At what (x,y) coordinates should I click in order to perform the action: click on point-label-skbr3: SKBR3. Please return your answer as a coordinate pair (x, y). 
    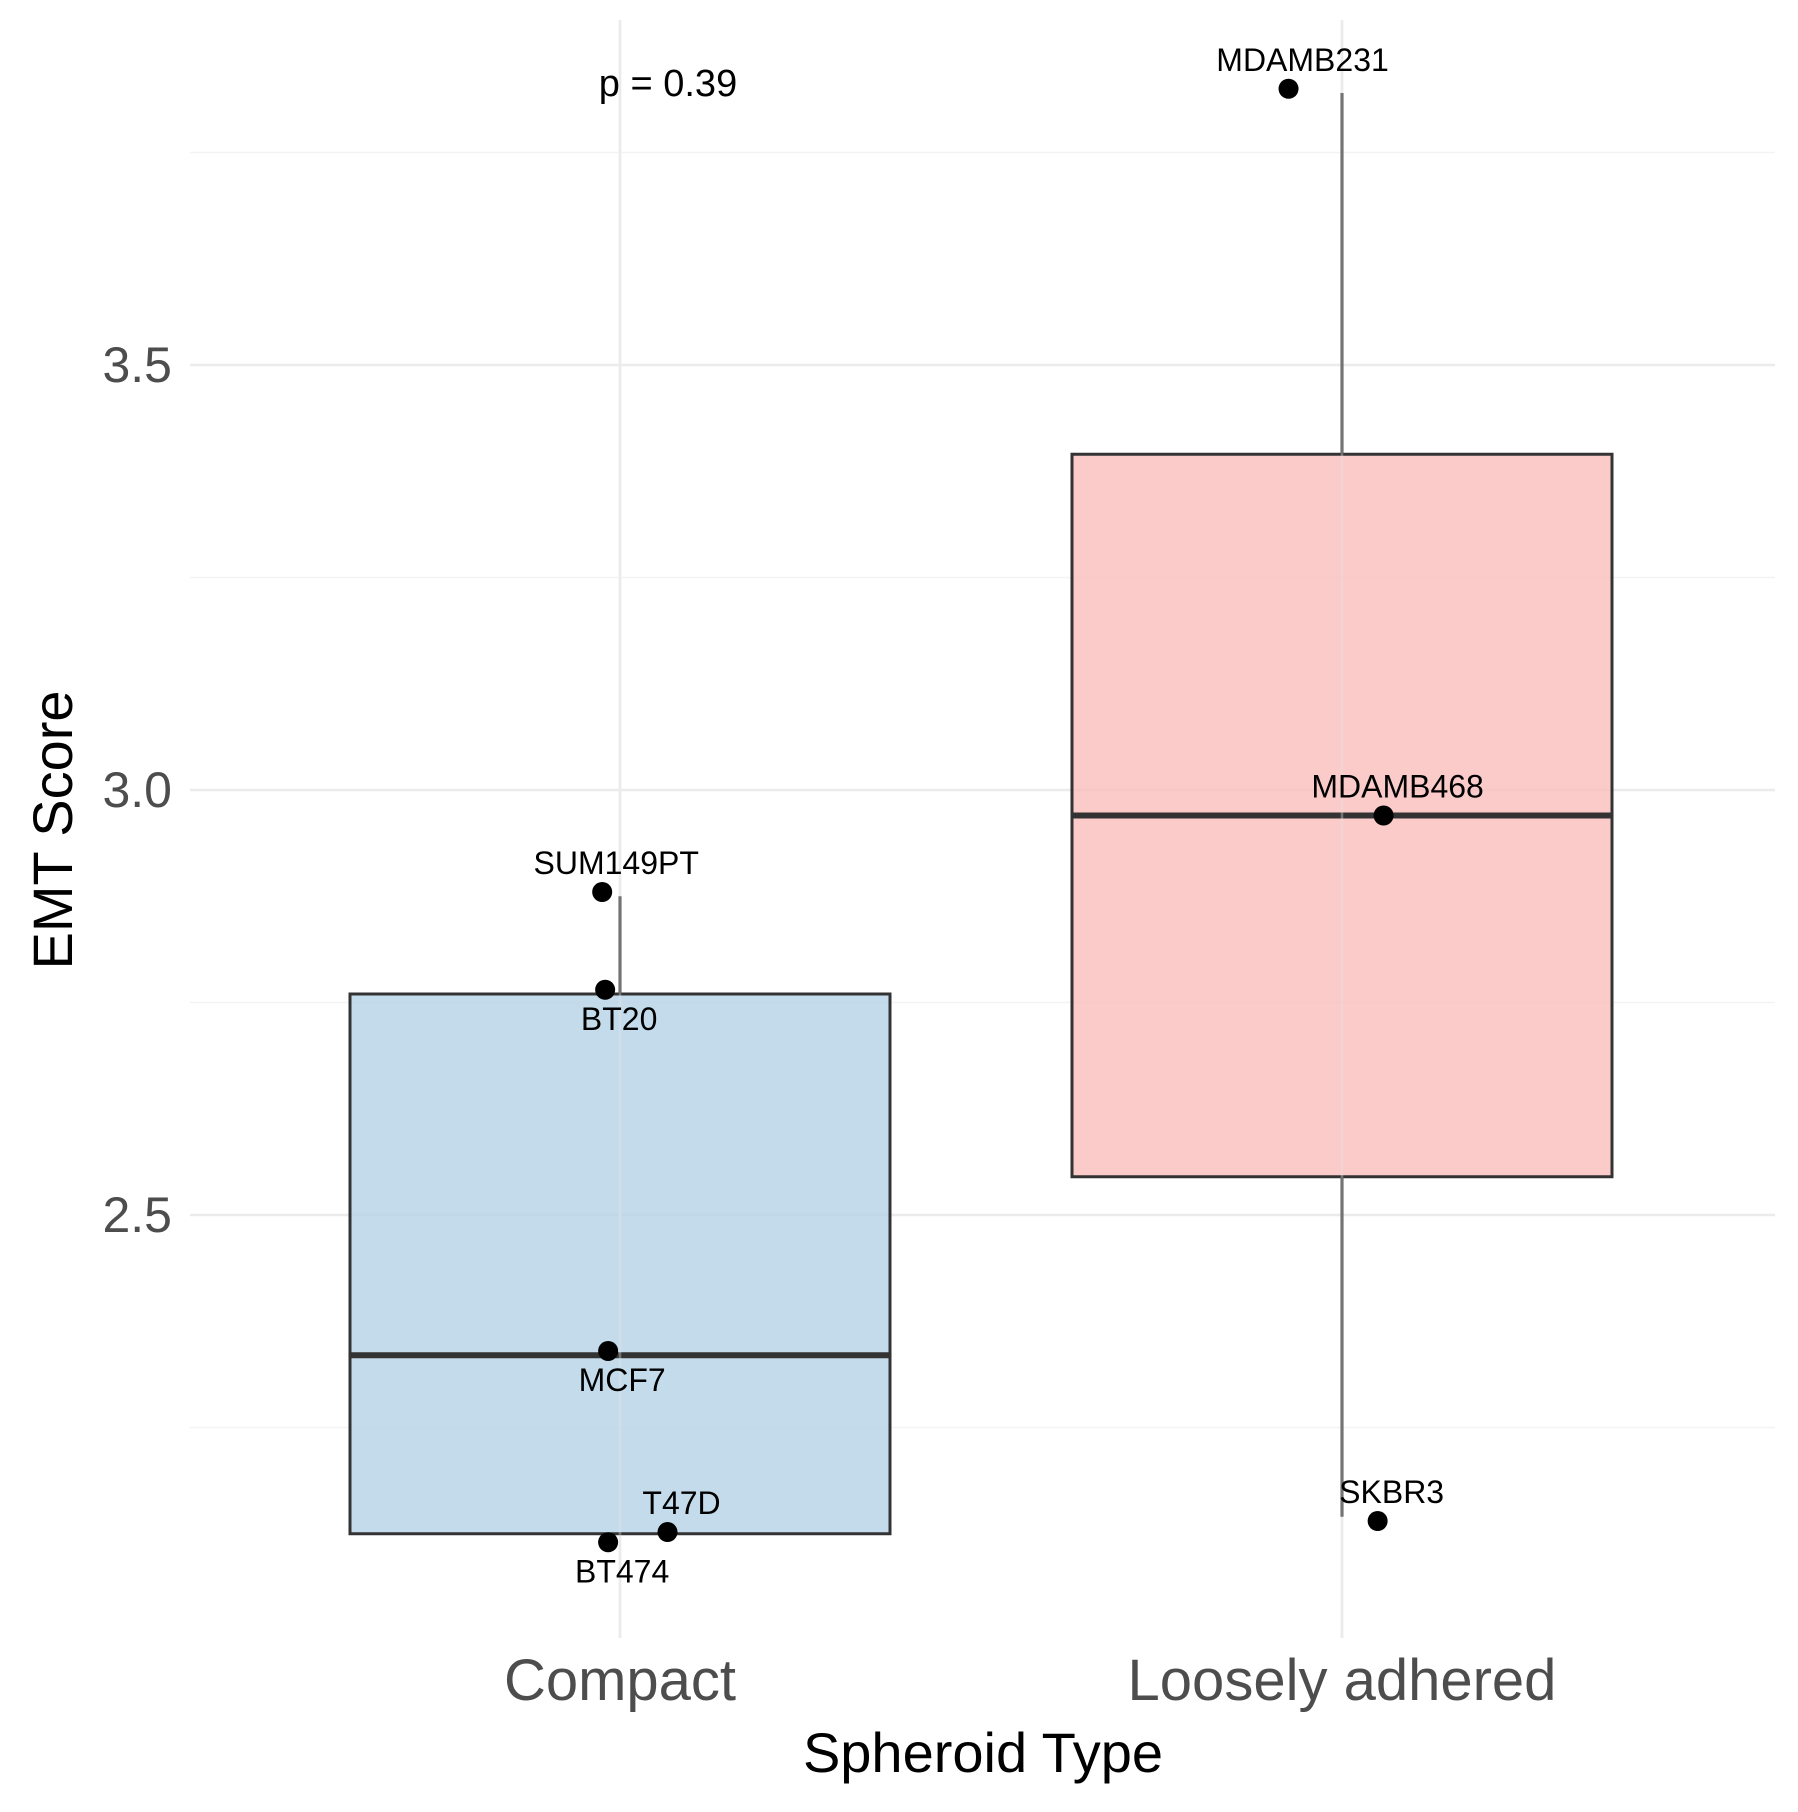
    Looking at the image, I should click on (1391, 1492).